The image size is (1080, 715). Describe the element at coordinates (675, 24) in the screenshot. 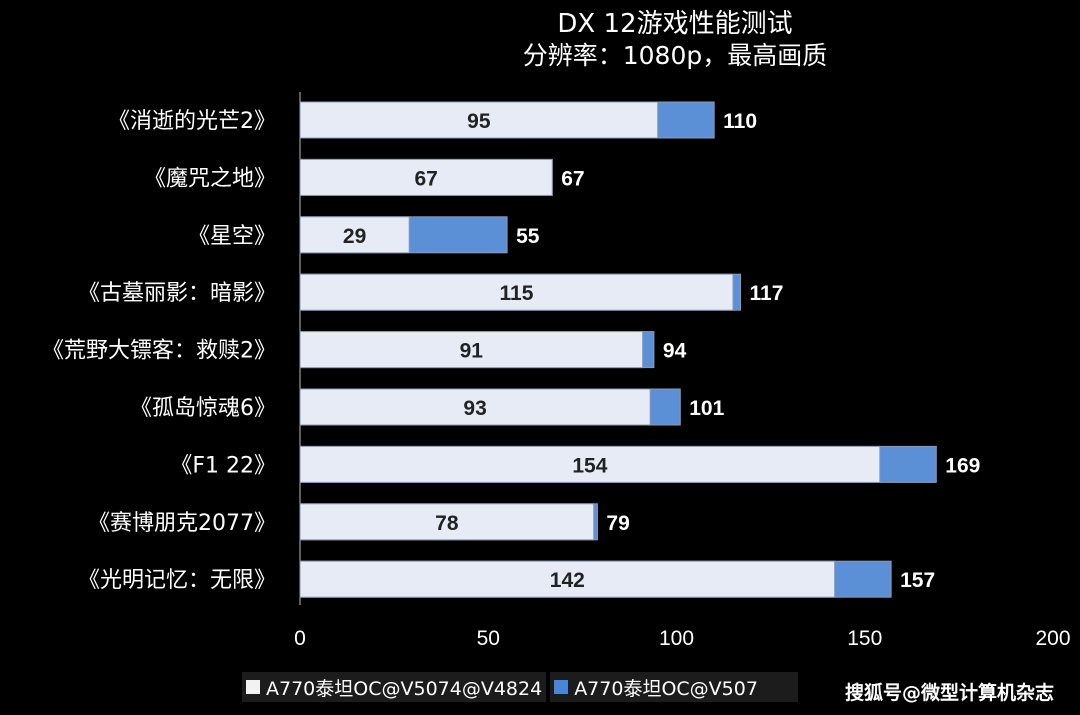

I see `chart-title: DX 12游戏性能测试` at that location.